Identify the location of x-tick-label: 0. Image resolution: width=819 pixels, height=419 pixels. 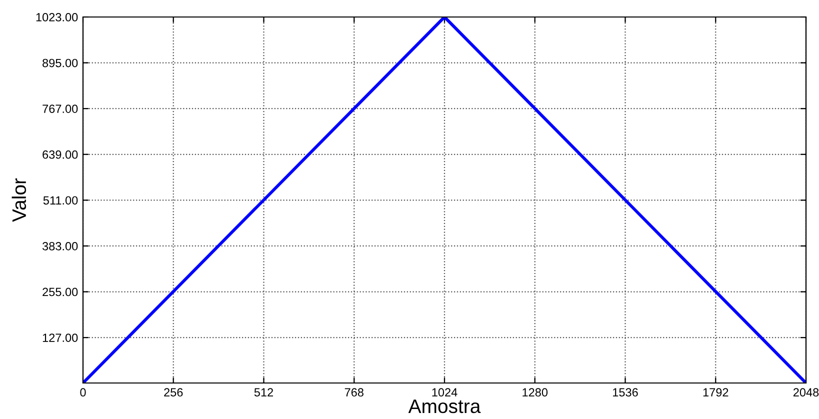
(83, 392).